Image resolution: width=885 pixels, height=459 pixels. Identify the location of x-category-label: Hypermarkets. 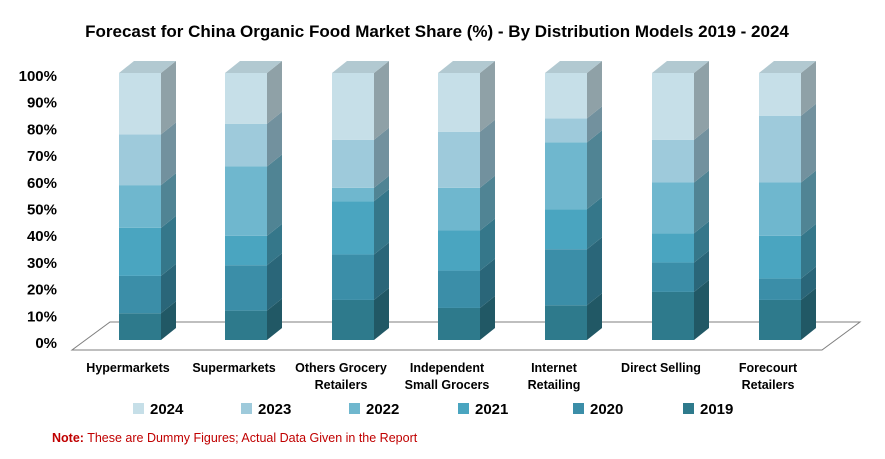
(127, 368).